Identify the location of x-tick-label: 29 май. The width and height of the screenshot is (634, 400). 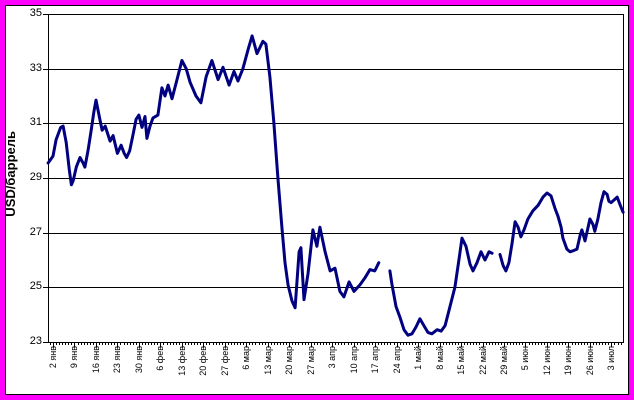
(504, 360).